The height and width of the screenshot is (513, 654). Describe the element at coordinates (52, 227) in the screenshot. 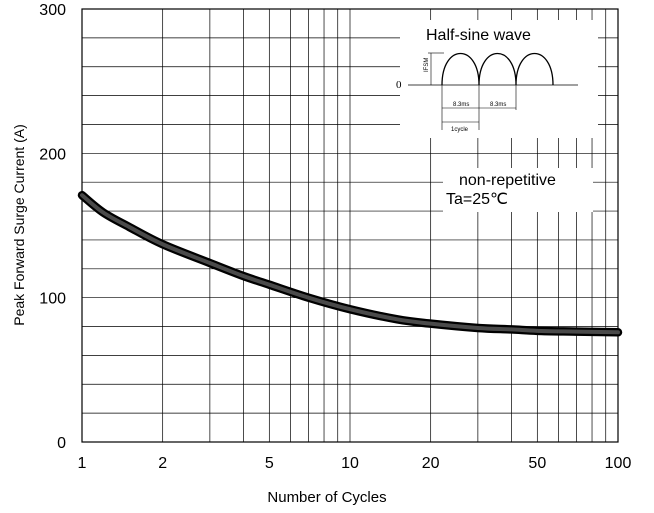

I see `y-tick-labels: 0 100 200 300` at that location.